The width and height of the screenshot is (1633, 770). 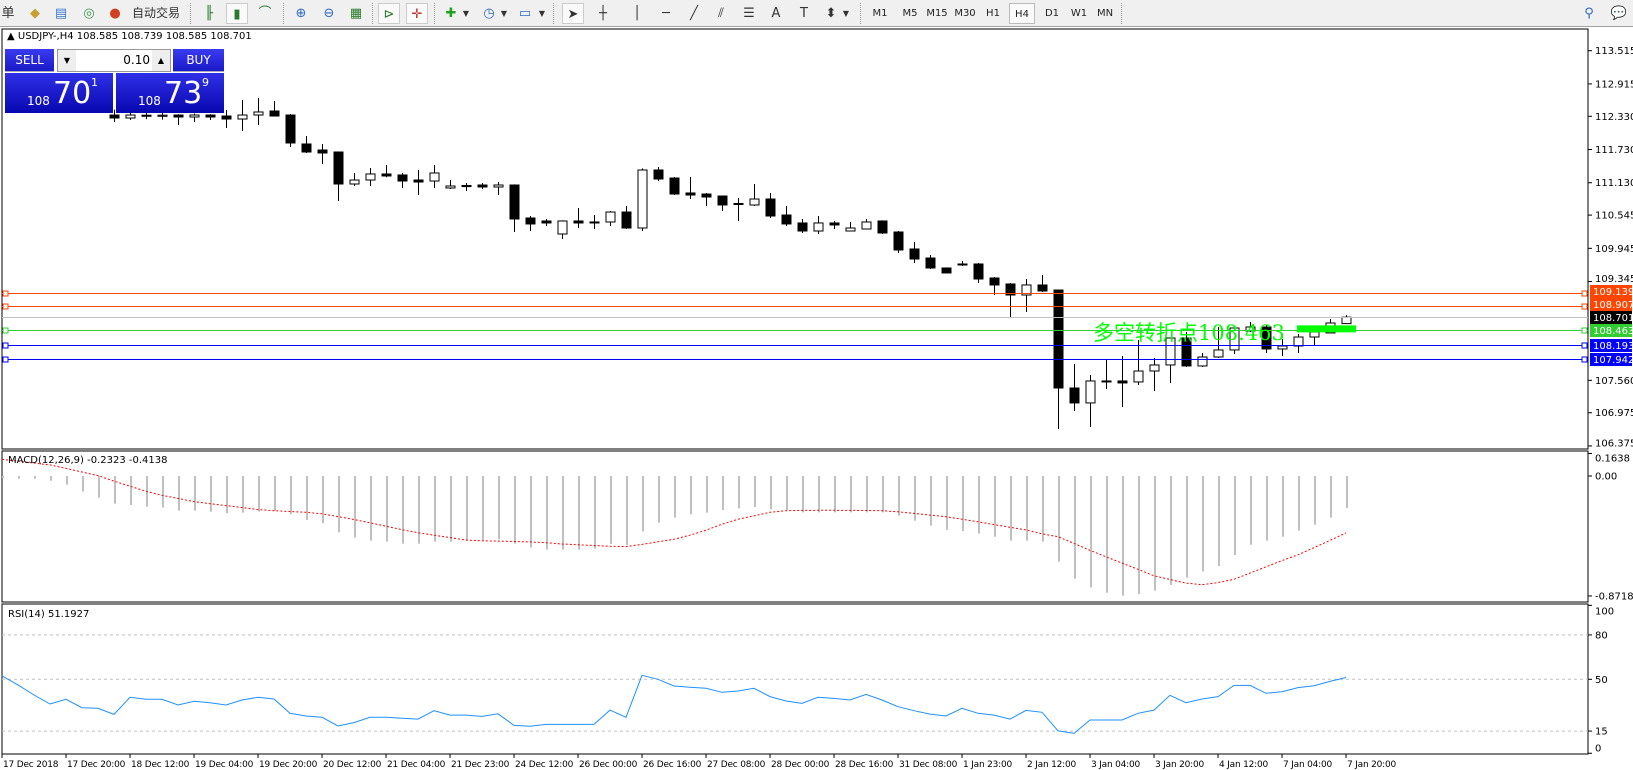 I want to click on arrows-icon: ⬍, so click(x=831, y=13).